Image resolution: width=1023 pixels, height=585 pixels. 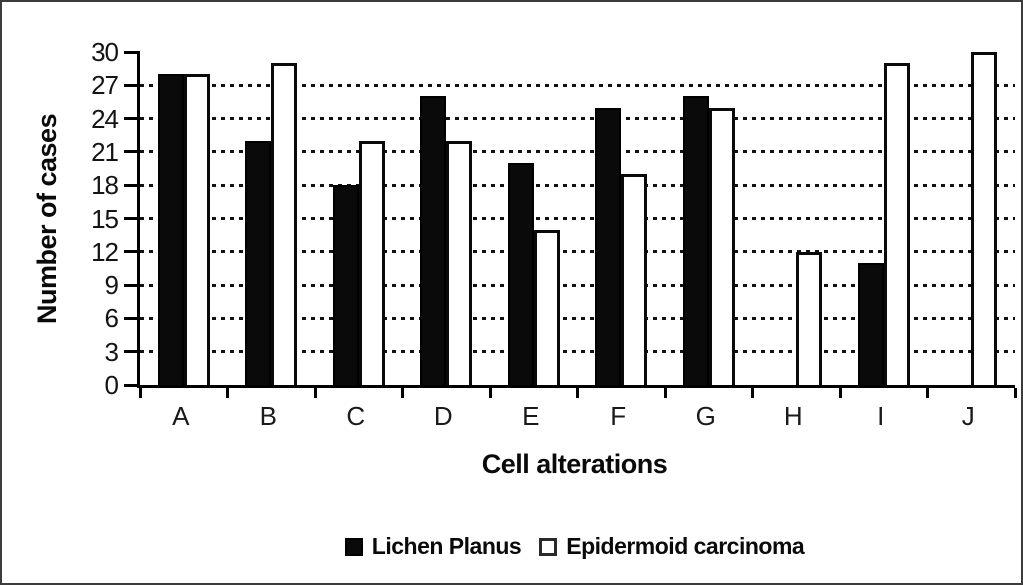 I want to click on x-category-label-G: G, so click(x=705, y=416).